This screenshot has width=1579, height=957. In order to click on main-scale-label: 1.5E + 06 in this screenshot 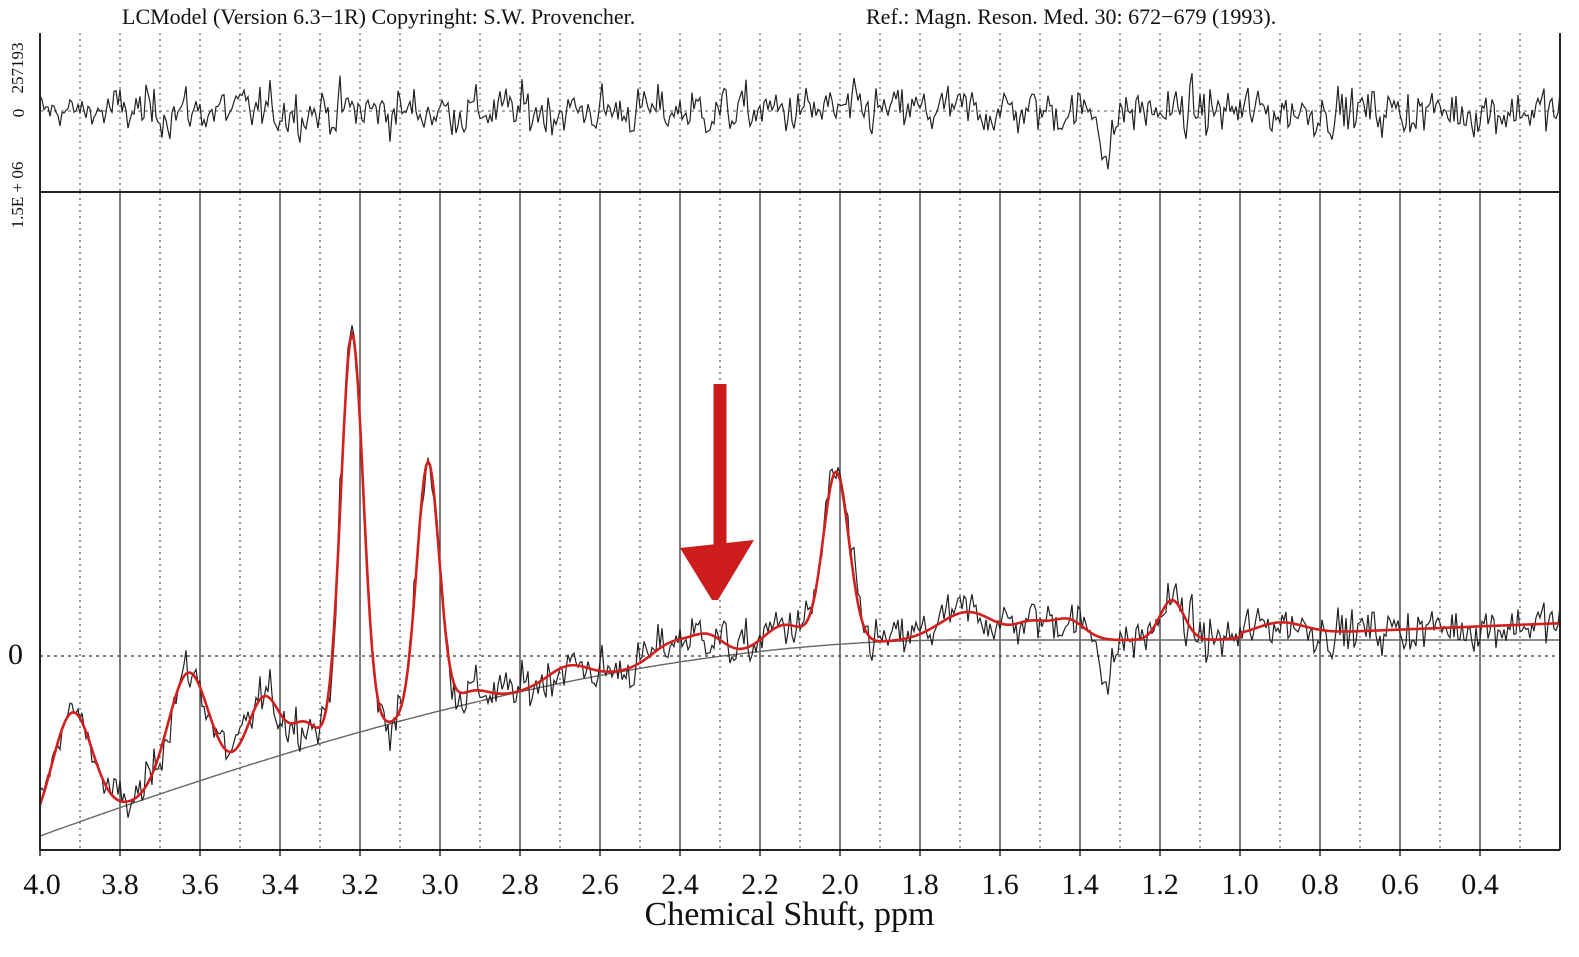, I will do `click(17, 195)`.